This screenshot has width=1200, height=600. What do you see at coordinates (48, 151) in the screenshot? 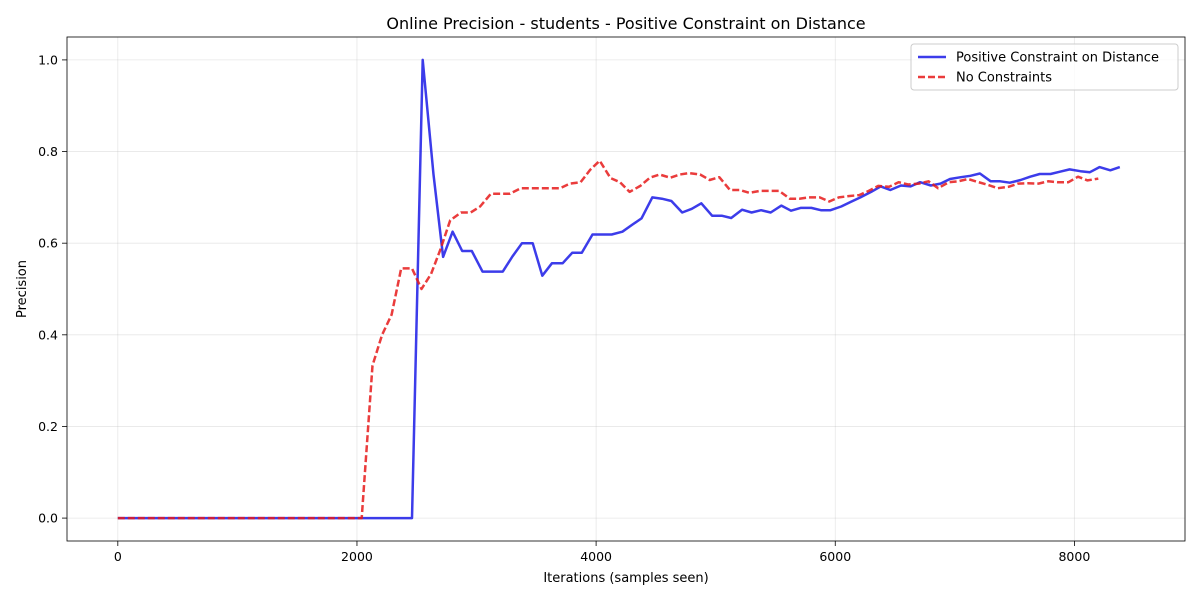
I see `y-tick-label: 0.8` at bounding box center [48, 151].